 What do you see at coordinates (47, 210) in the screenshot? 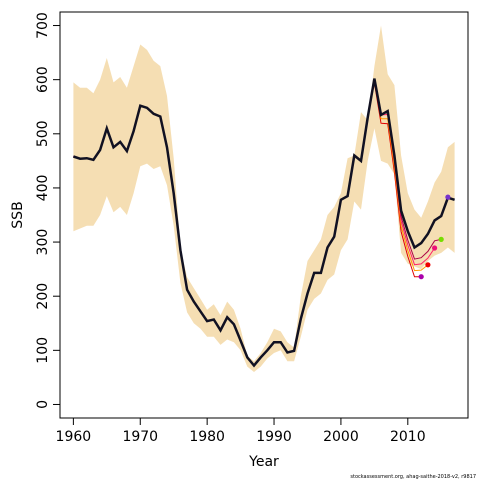
I see `y-axis: 0 100 200 300 400 500 600 700` at bounding box center [47, 210].